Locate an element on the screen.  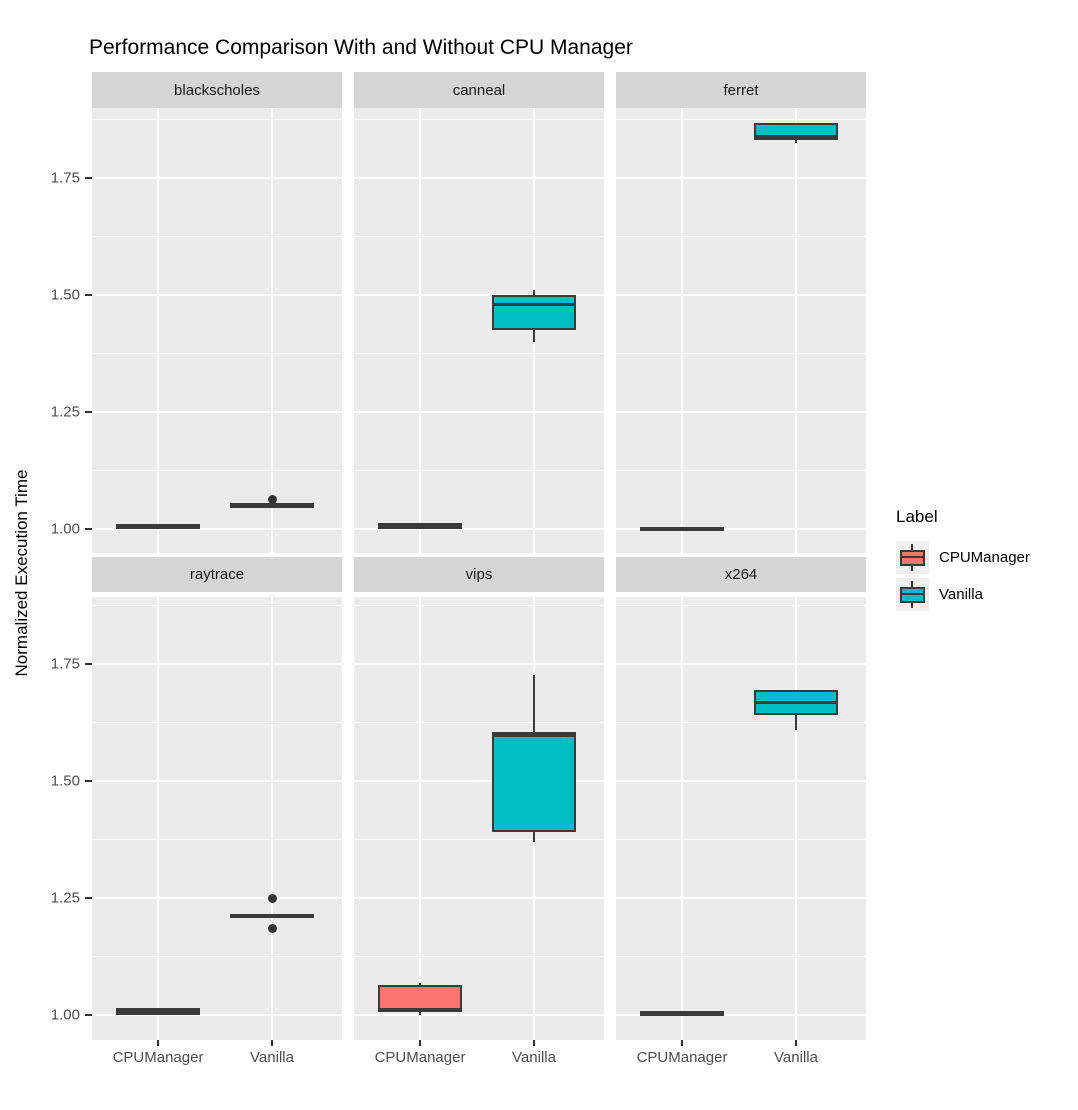
median-canneal-CPUManager is located at coordinates (420, 526).